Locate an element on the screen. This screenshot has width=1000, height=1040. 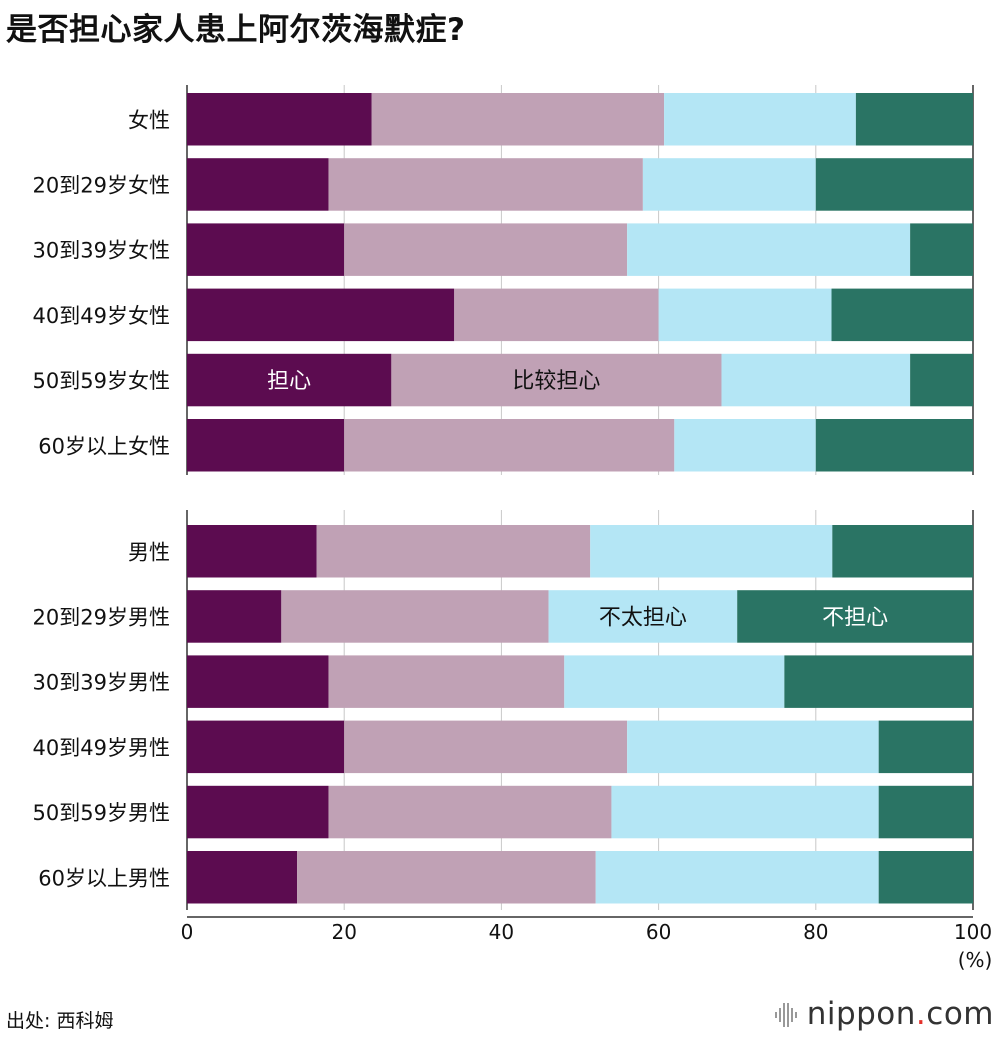
brand-suffix: com is located at coordinates (960, 1014).